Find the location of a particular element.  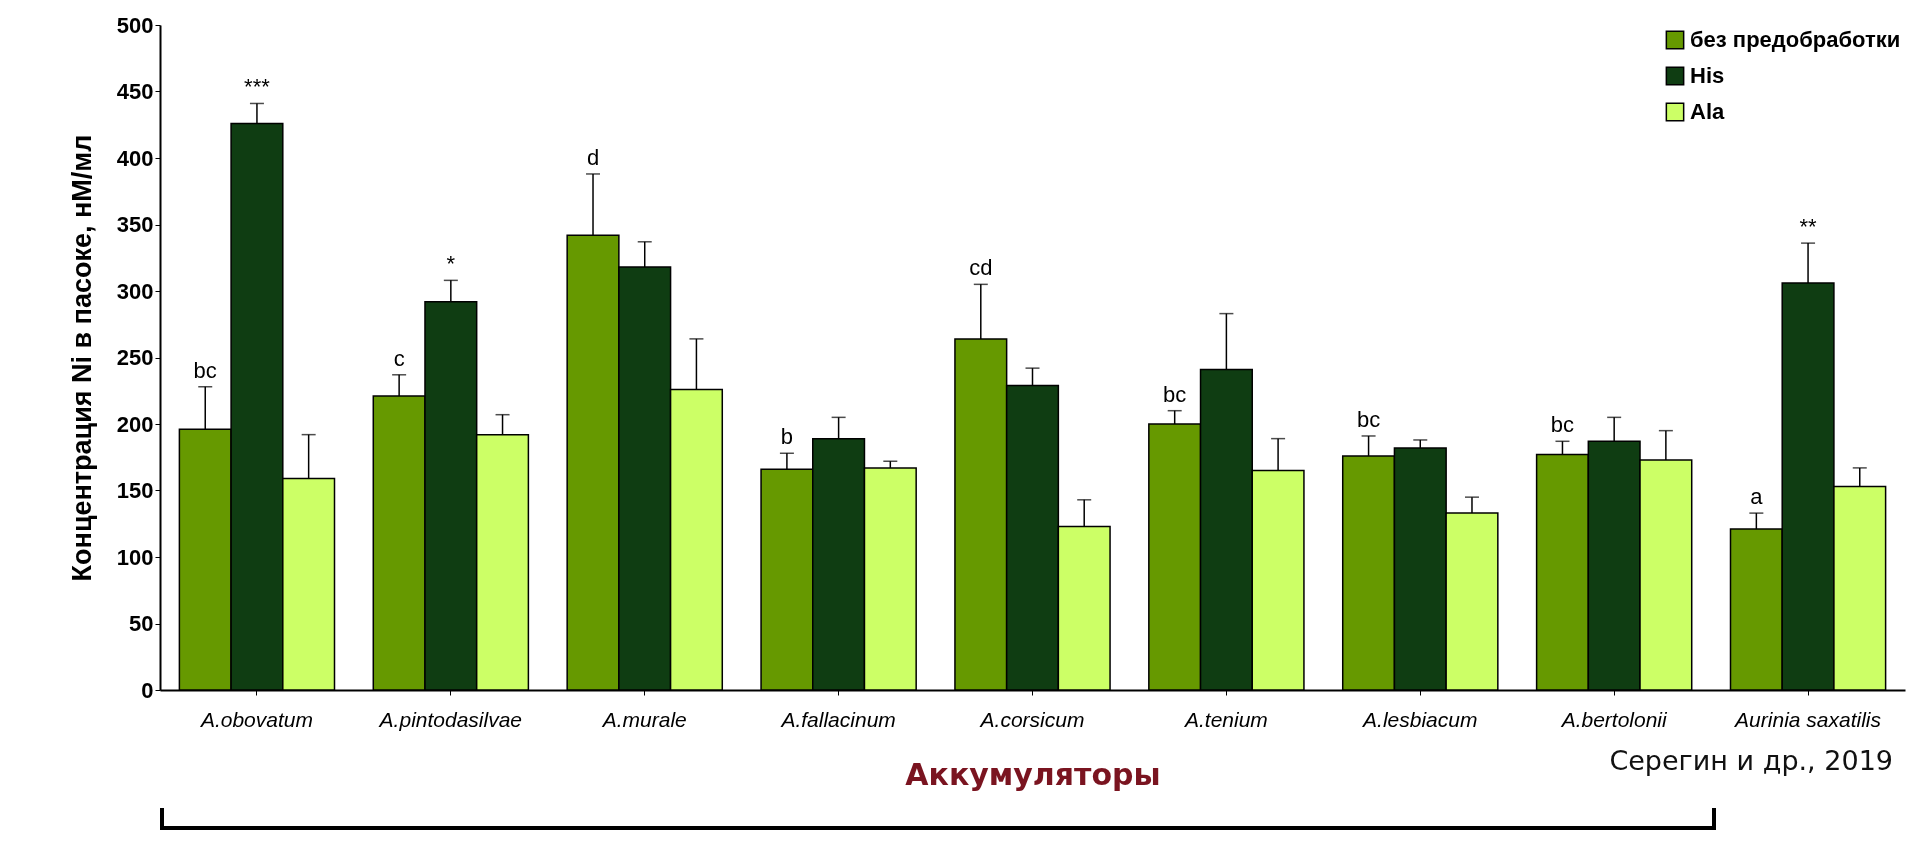

y-tick-label: 500 is located at coordinates (135, 25).